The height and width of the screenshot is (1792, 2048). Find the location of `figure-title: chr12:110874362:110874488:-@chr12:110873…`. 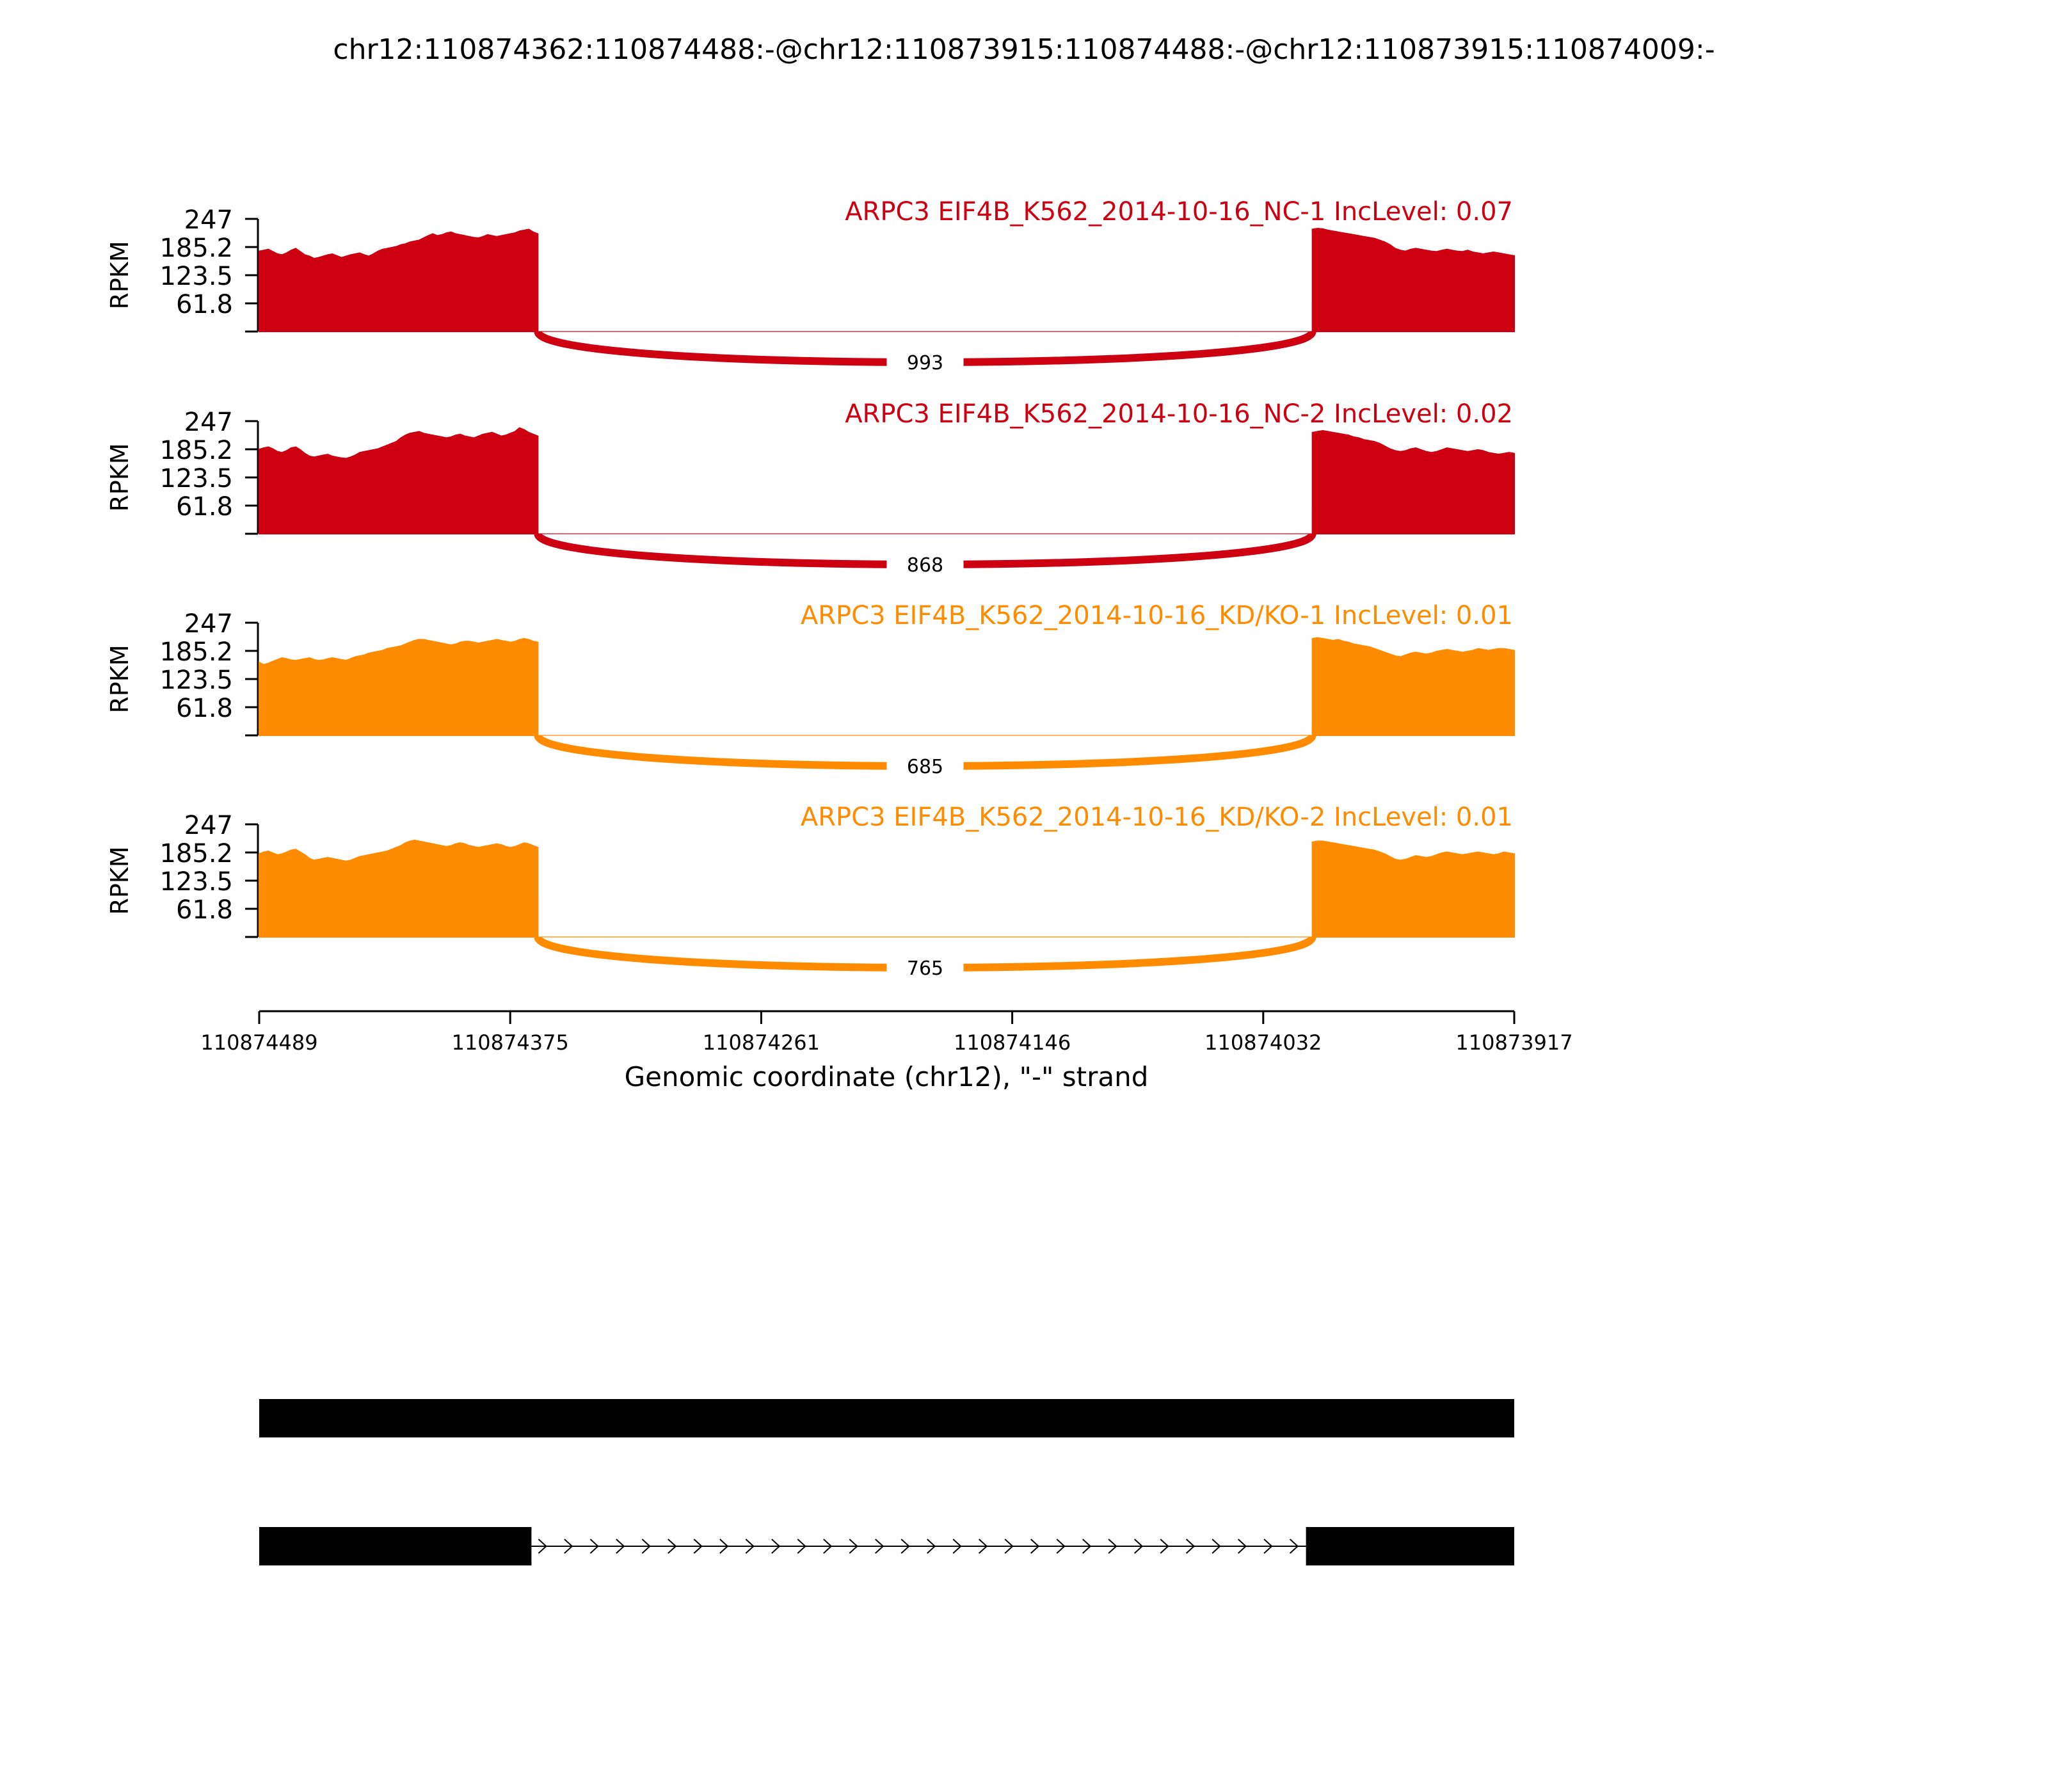

figure-title: chr12:110874362:110874488:-@chr12:110873… is located at coordinates (1024, 49).